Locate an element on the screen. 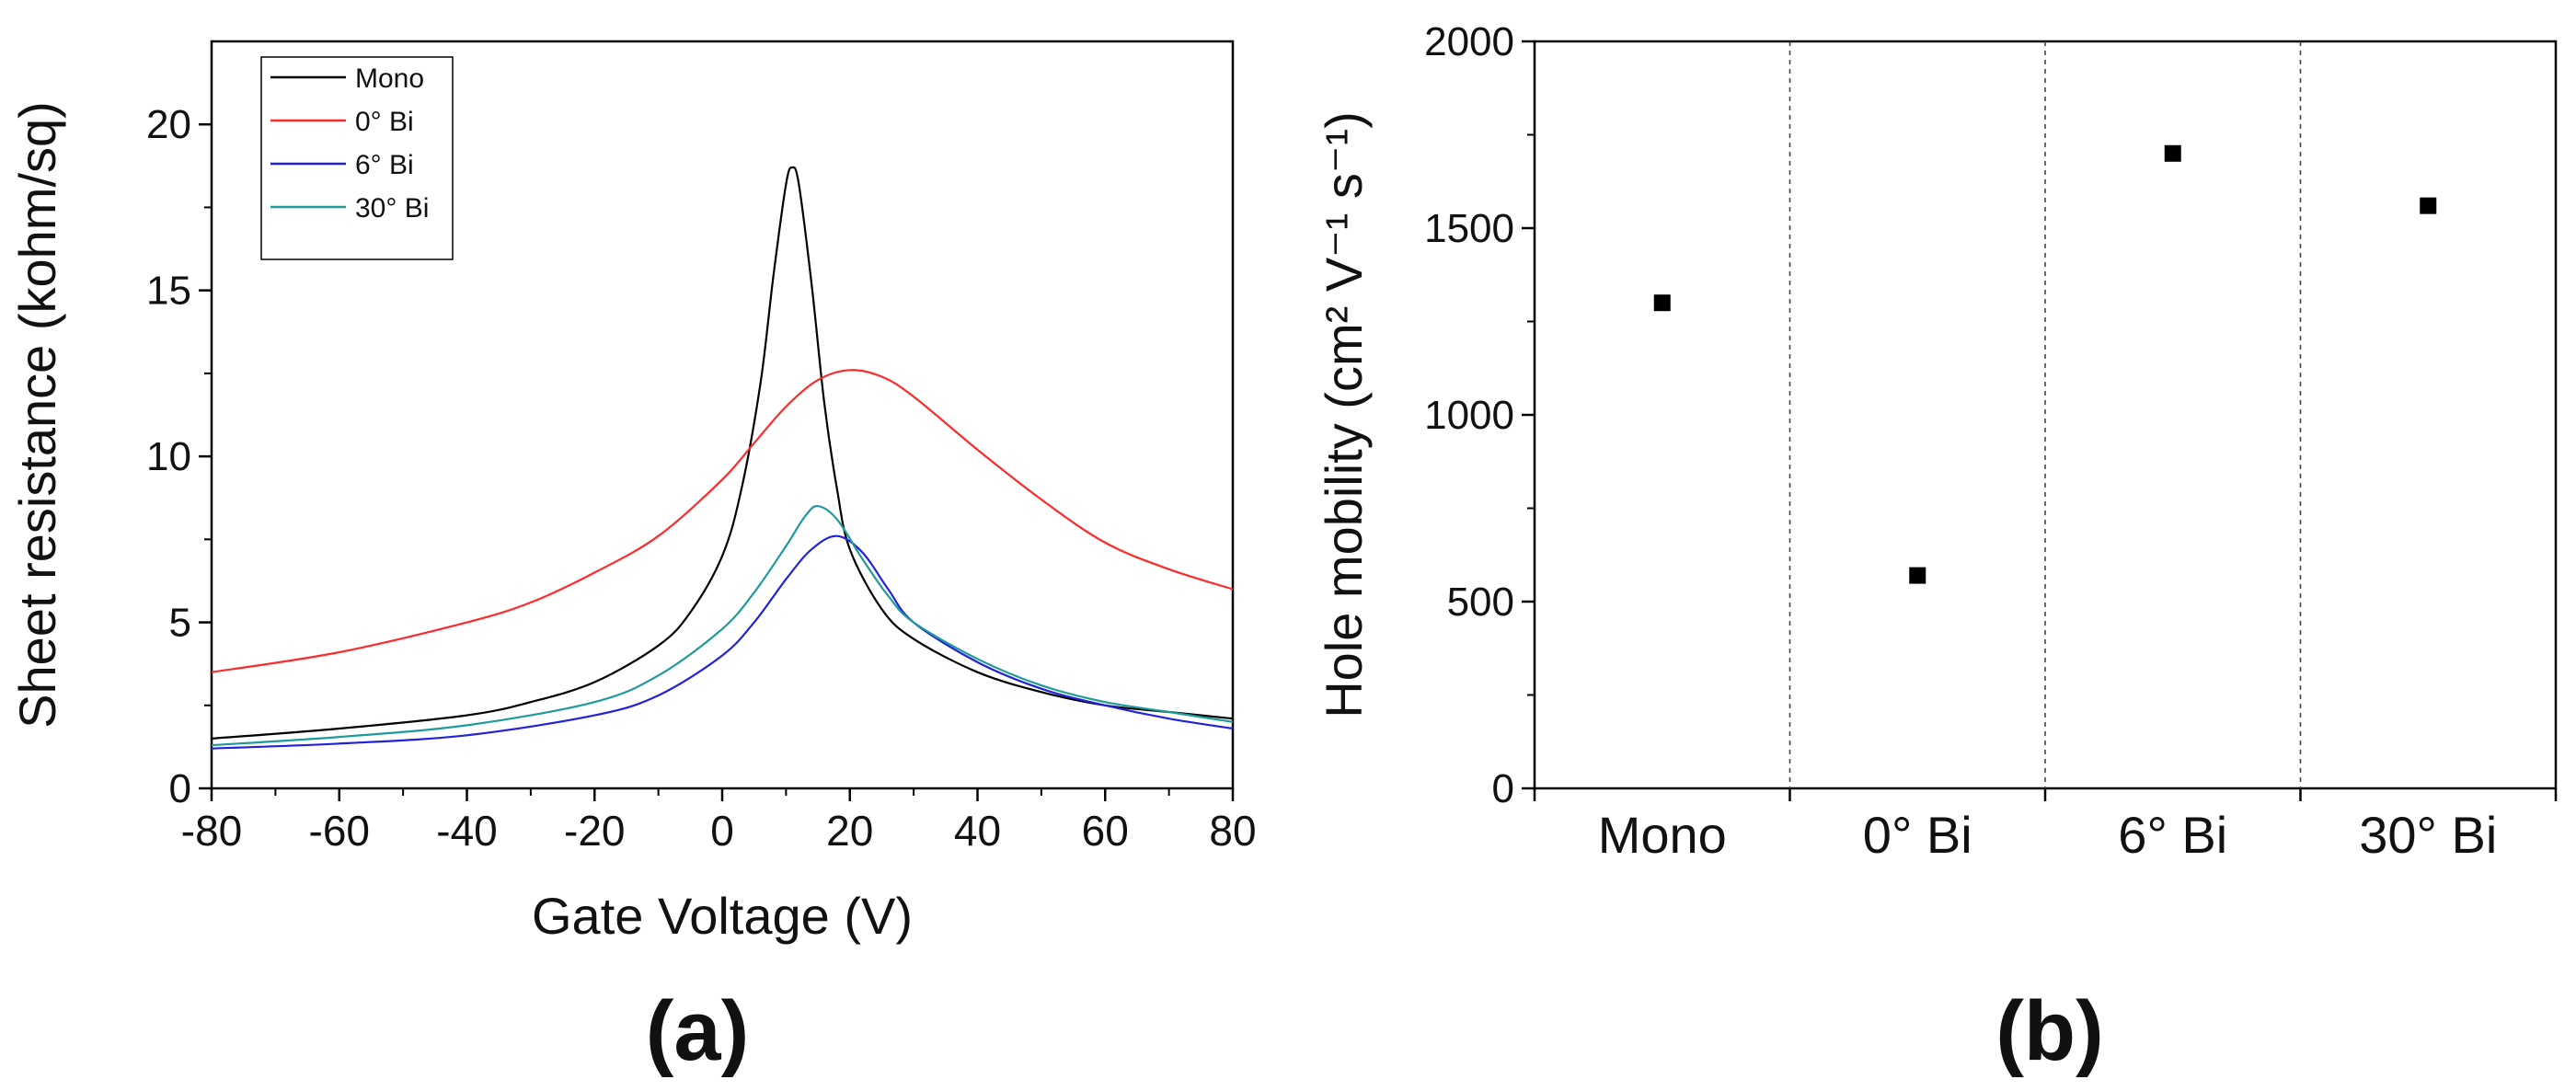  chart-a-legend: Mono 0° Bi 6° Bi 30° Bi is located at coordinates (357, 158).